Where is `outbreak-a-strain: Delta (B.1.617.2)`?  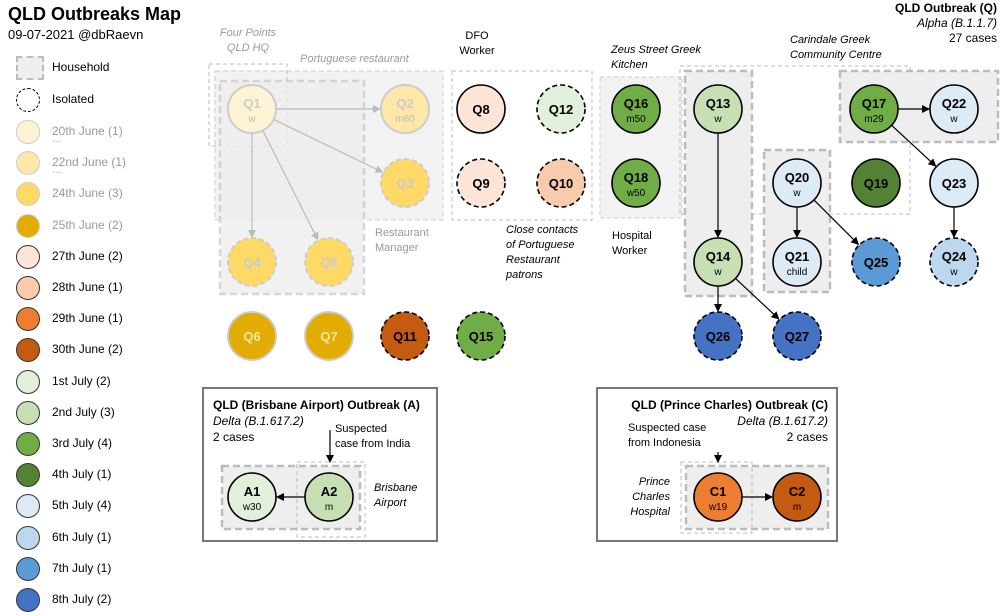 outbreak-a-strain: Delta (B.1.617.2) is located at coordinates (258, 421).